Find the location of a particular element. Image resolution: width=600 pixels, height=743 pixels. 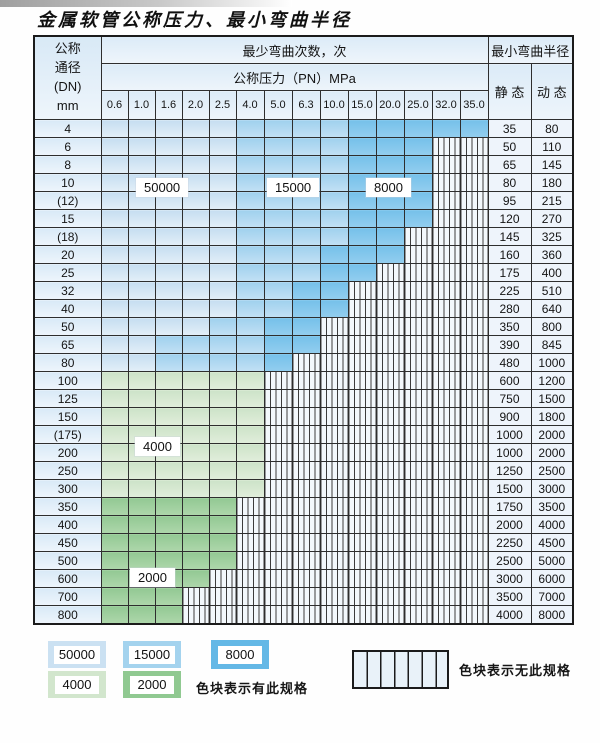

table-row: 80 480 1000 is located at coordinates (303, 362).